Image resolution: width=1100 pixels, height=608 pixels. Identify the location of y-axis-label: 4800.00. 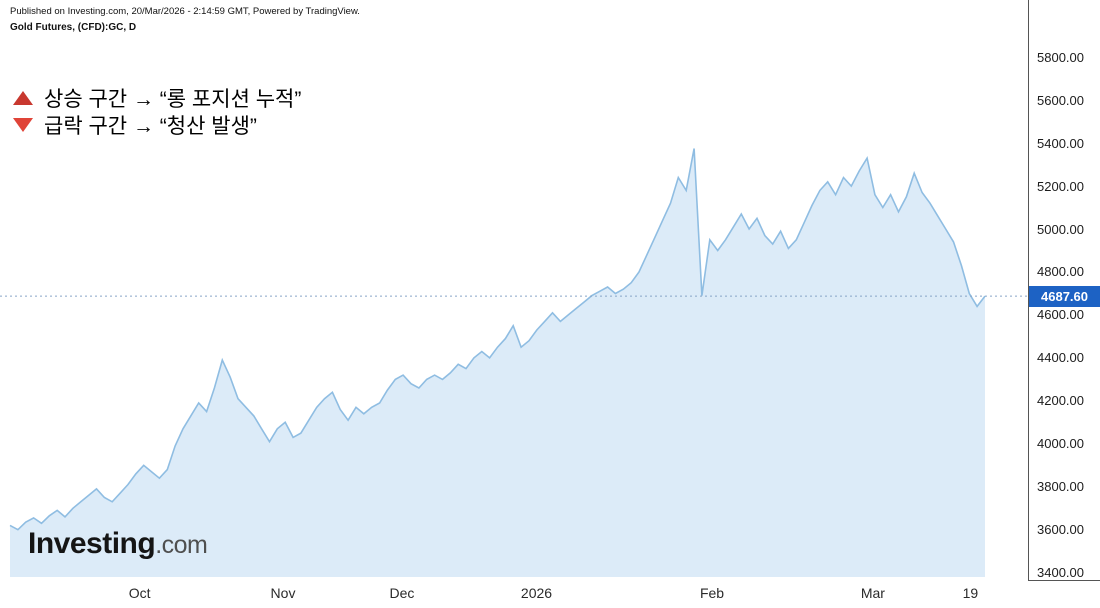
(1060, 272).